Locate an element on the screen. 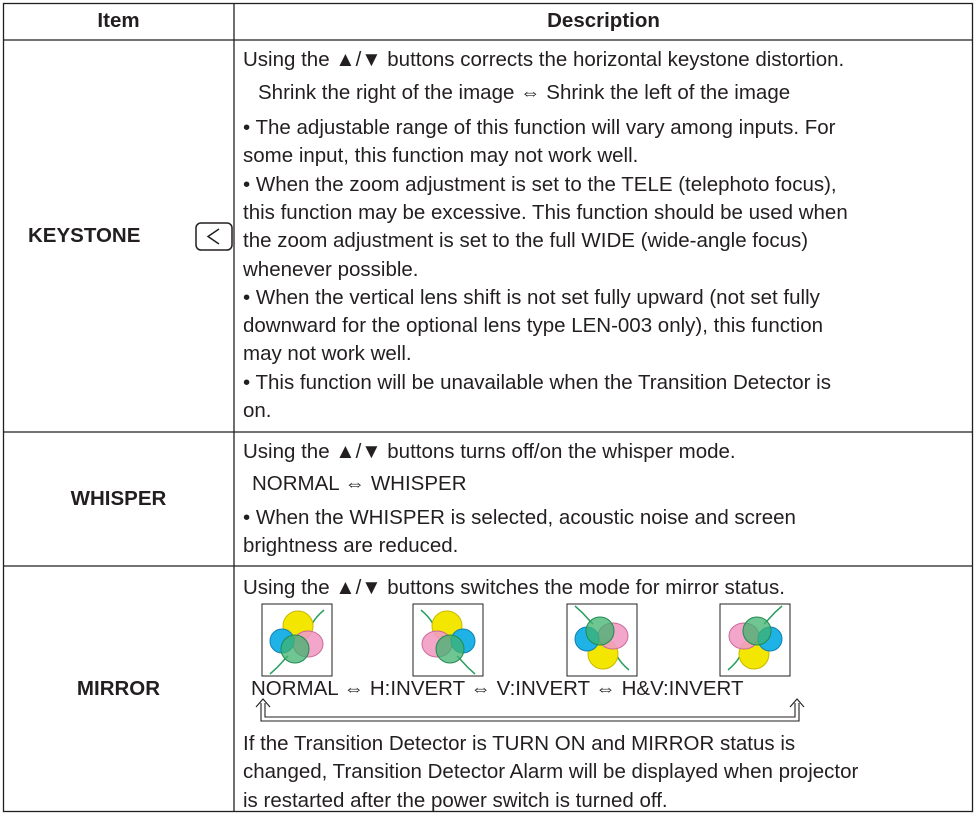 Image resolution: width=976 pixels, height=815 pixels. mirror-h-invert-icon is located at coordinates (448, 640).